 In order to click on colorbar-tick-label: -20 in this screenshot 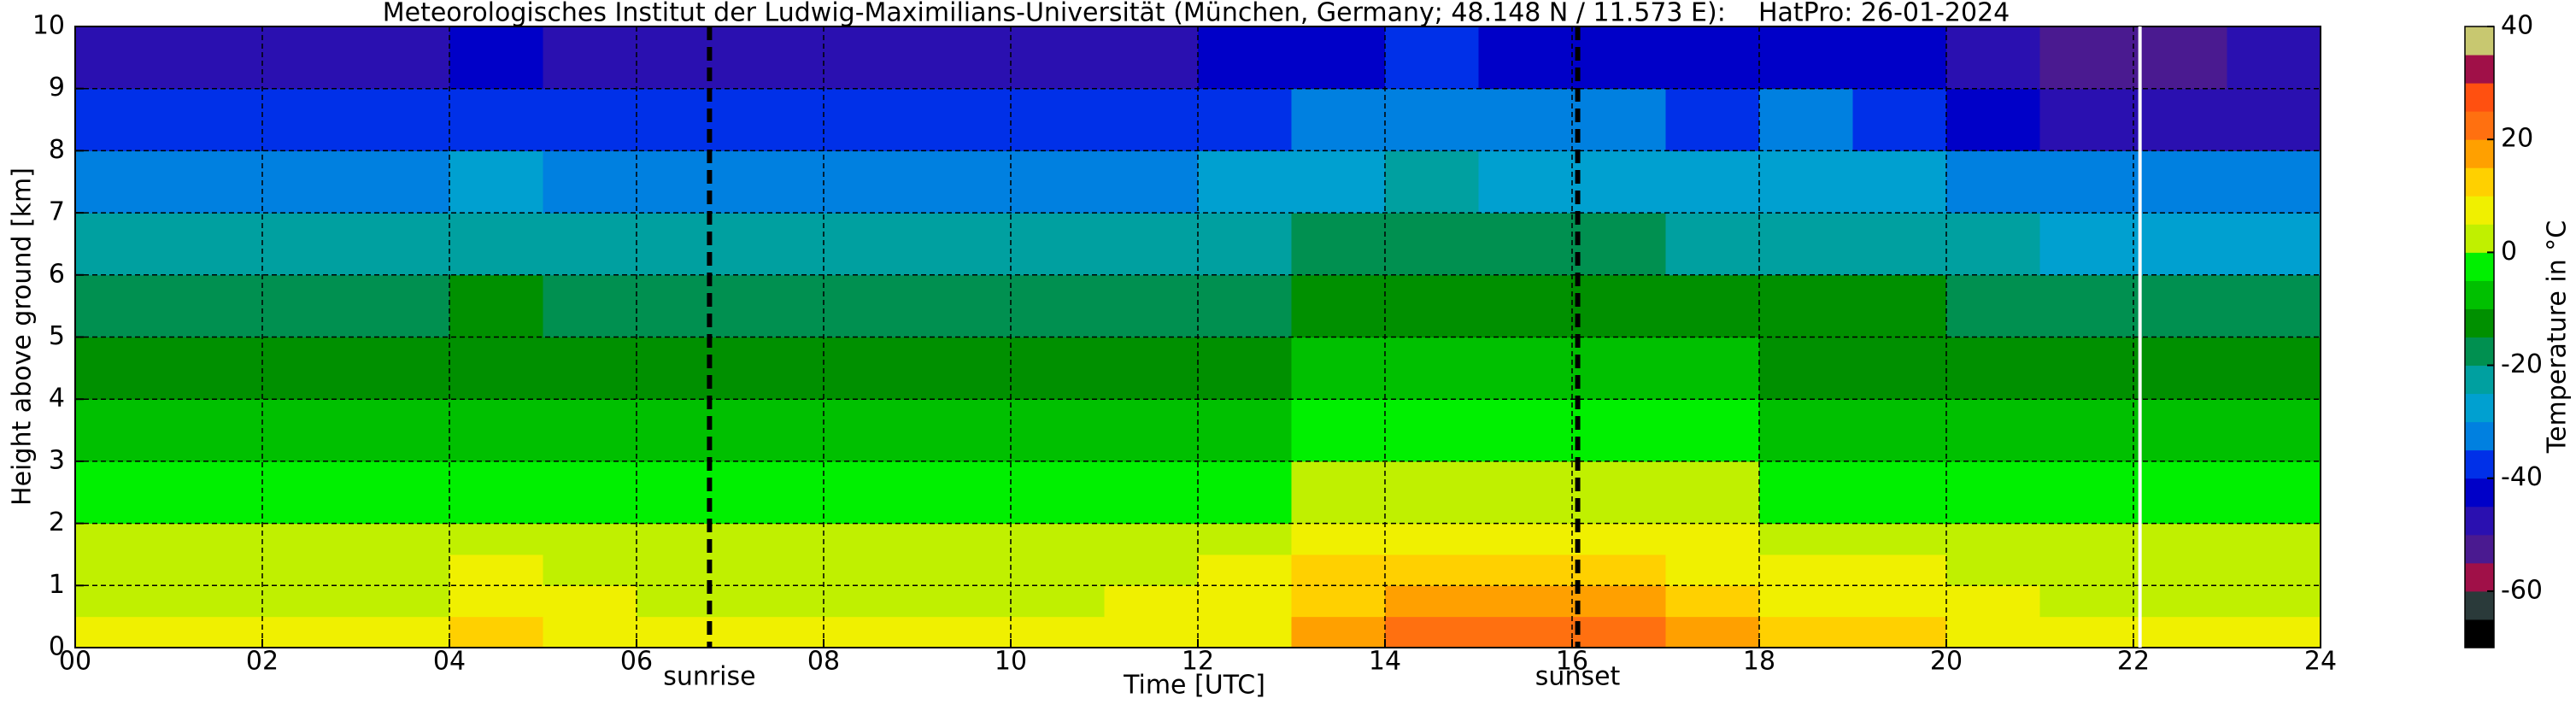, I will do `click(2522, 364)`.